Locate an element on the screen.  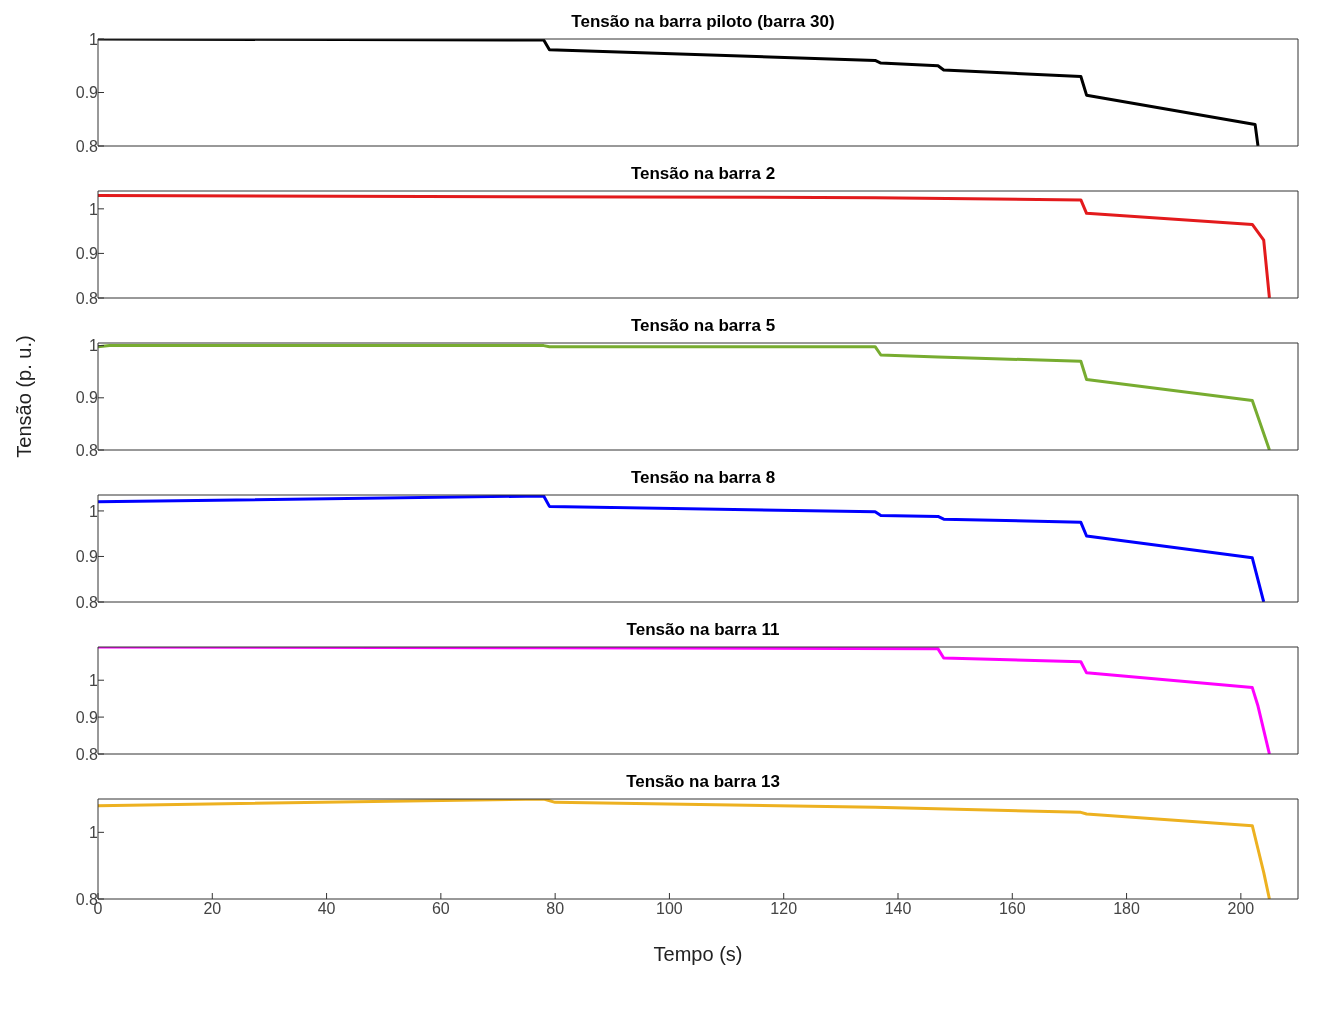
chart-title: Tensão na barra 5 is located at coordinates (703, 326).